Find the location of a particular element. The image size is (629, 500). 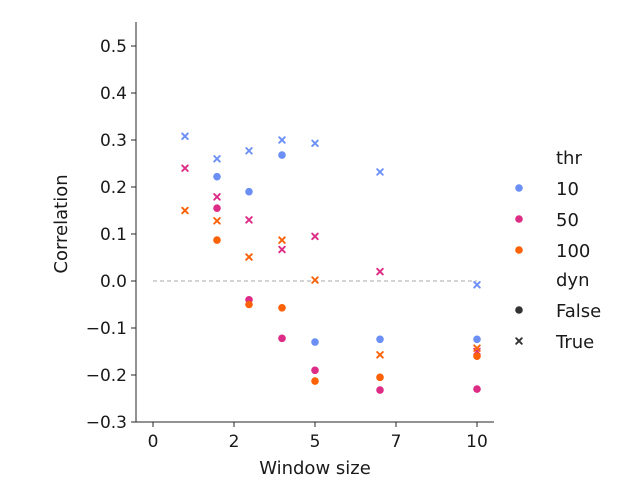

x-tick-label: 7 is located at coordinates (396, 442).